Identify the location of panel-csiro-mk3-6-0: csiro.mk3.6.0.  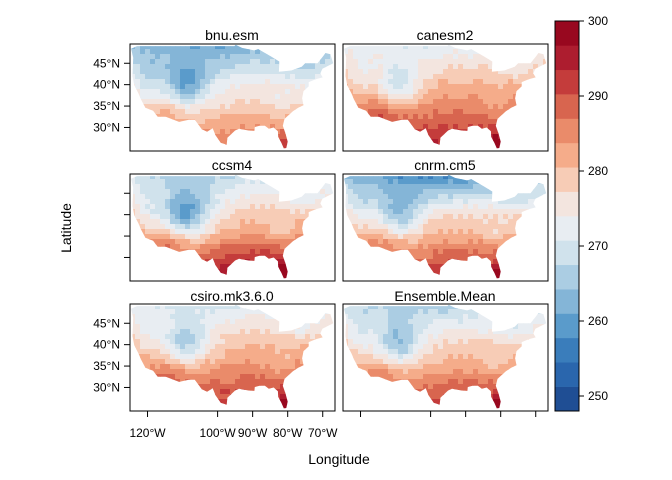
(232, 350).